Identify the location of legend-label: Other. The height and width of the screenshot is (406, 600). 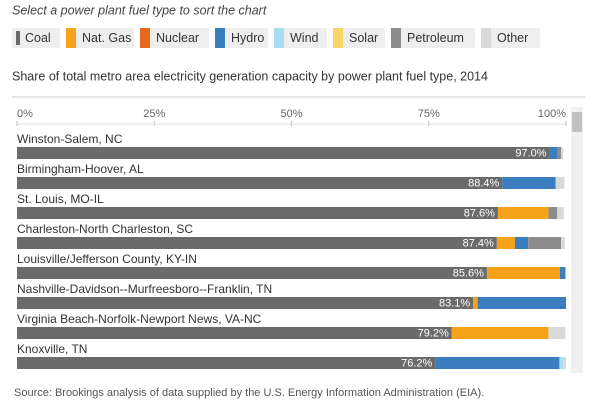
(512, 38).